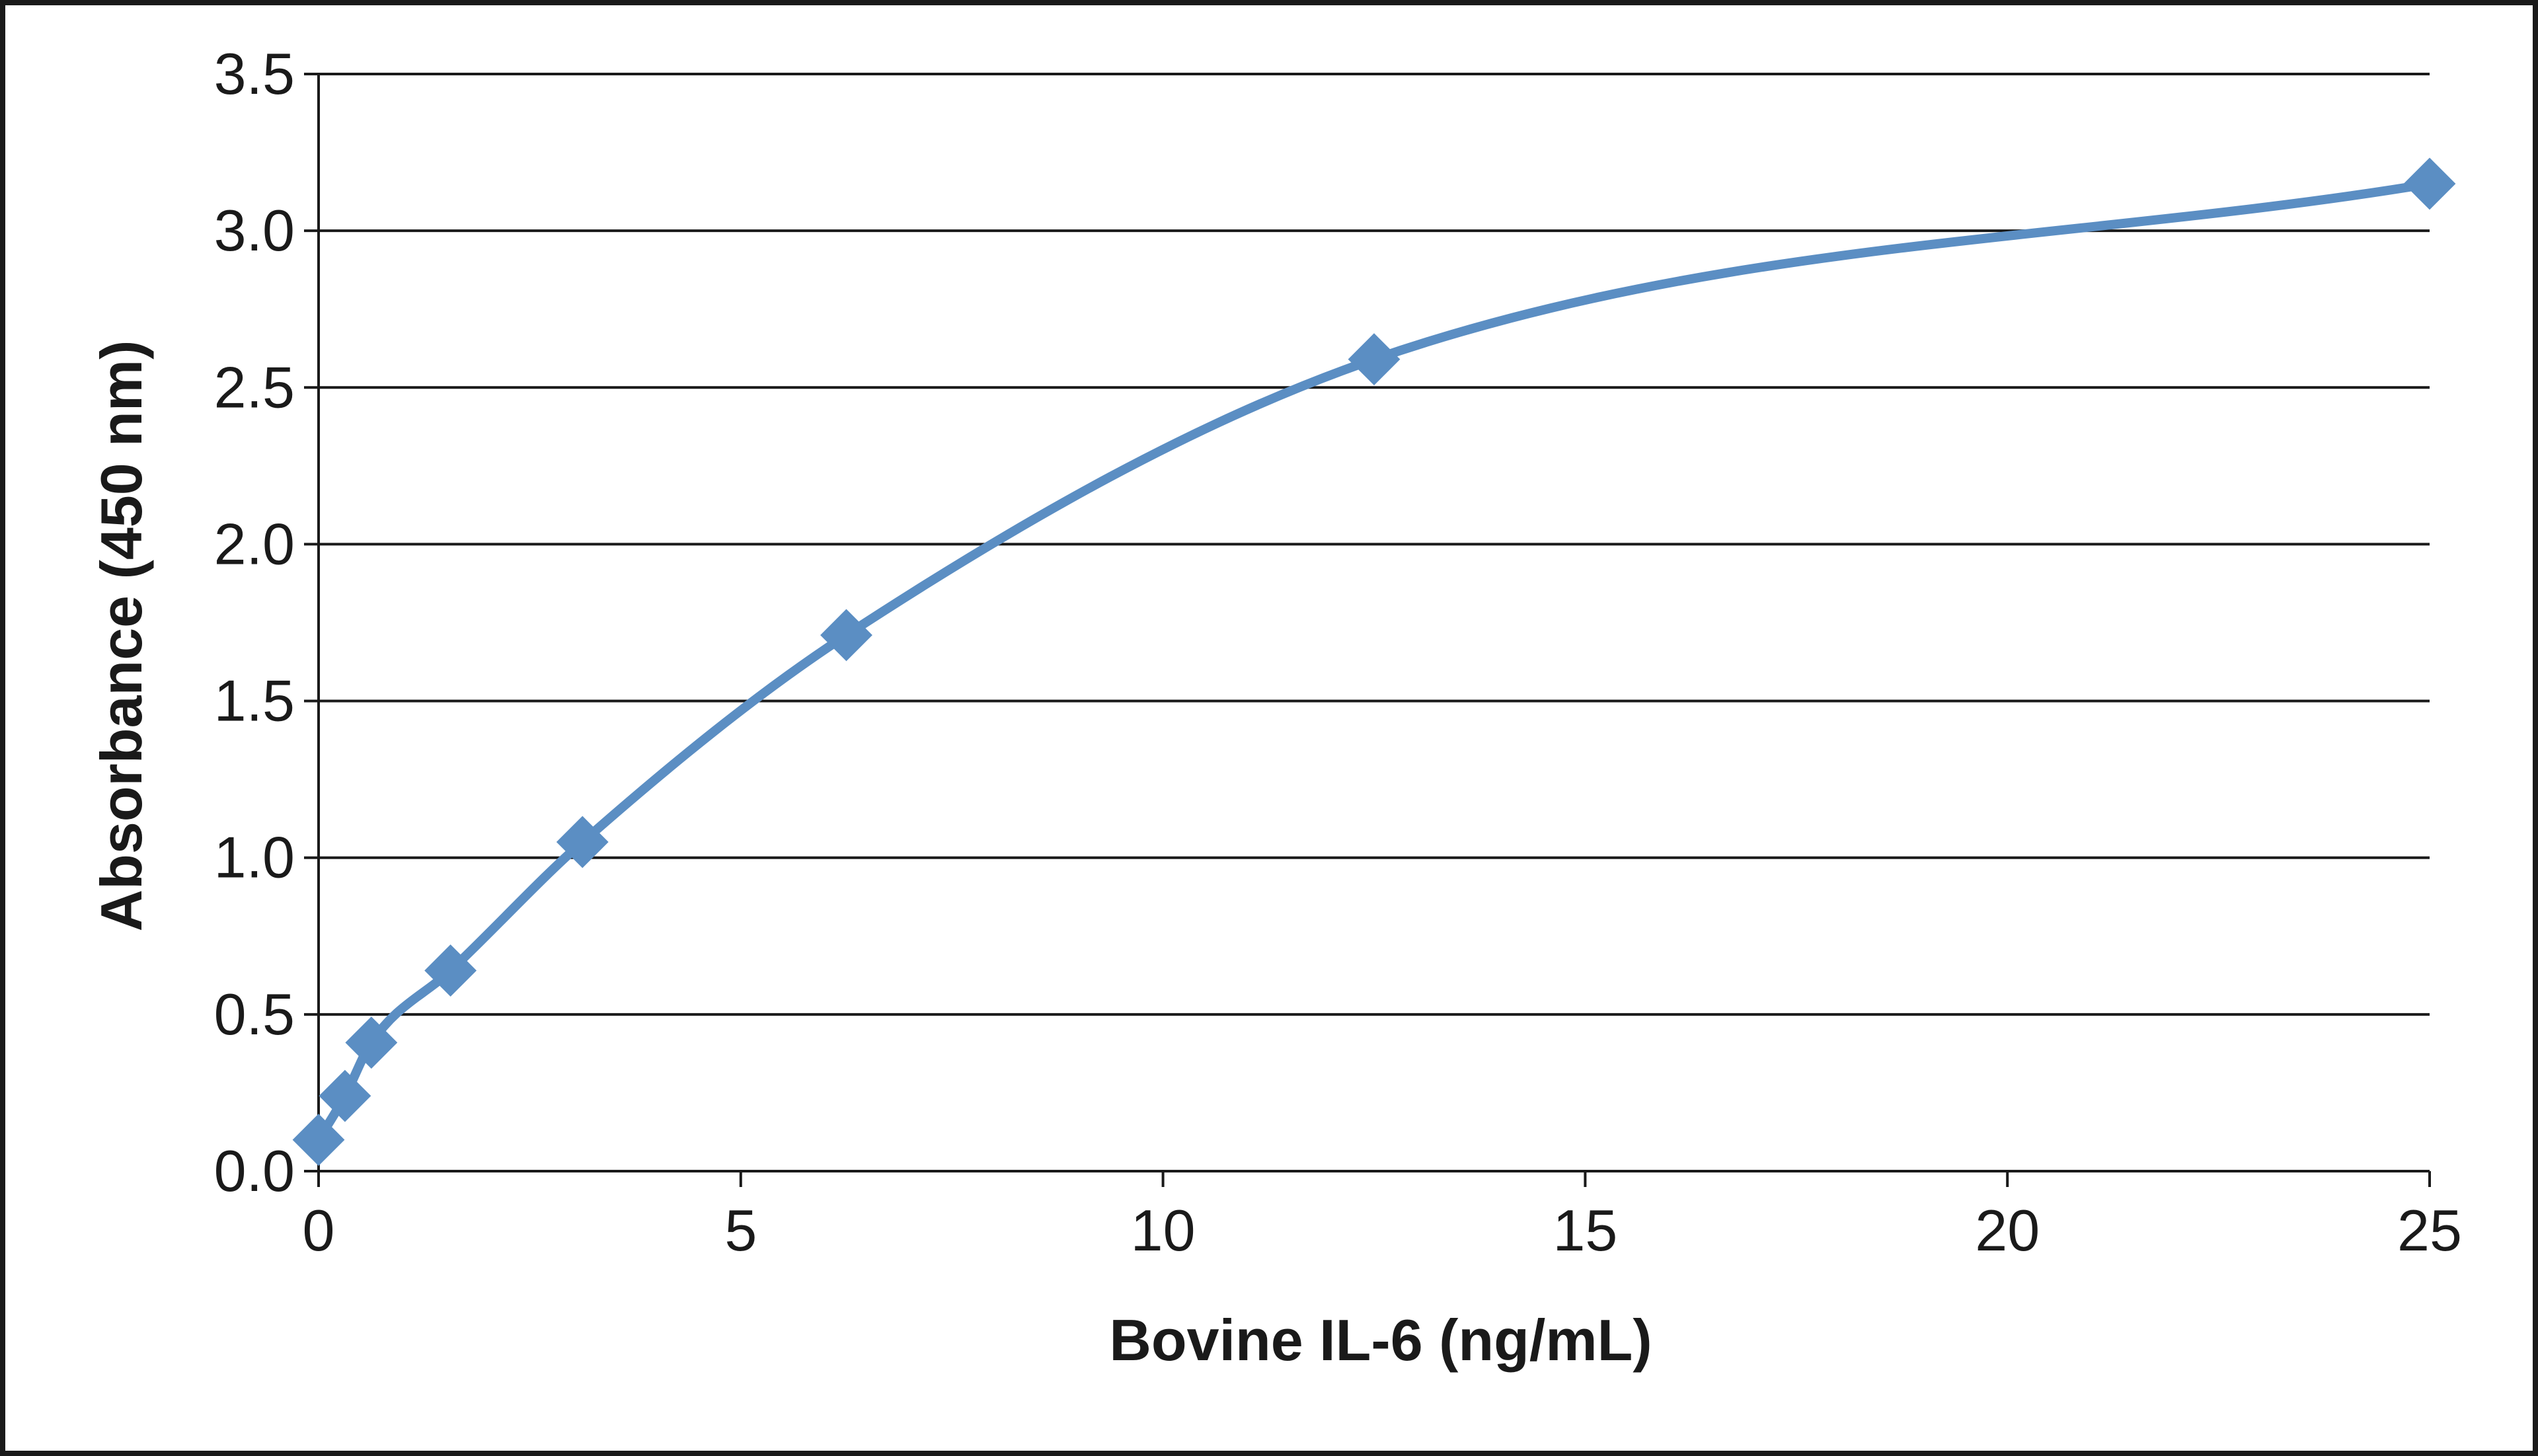 The image size is (2538, 1456). Describe the element at coordinates (254, 1171) in the screenshot. I see `y-tick-label-0: 0.0` at that location.